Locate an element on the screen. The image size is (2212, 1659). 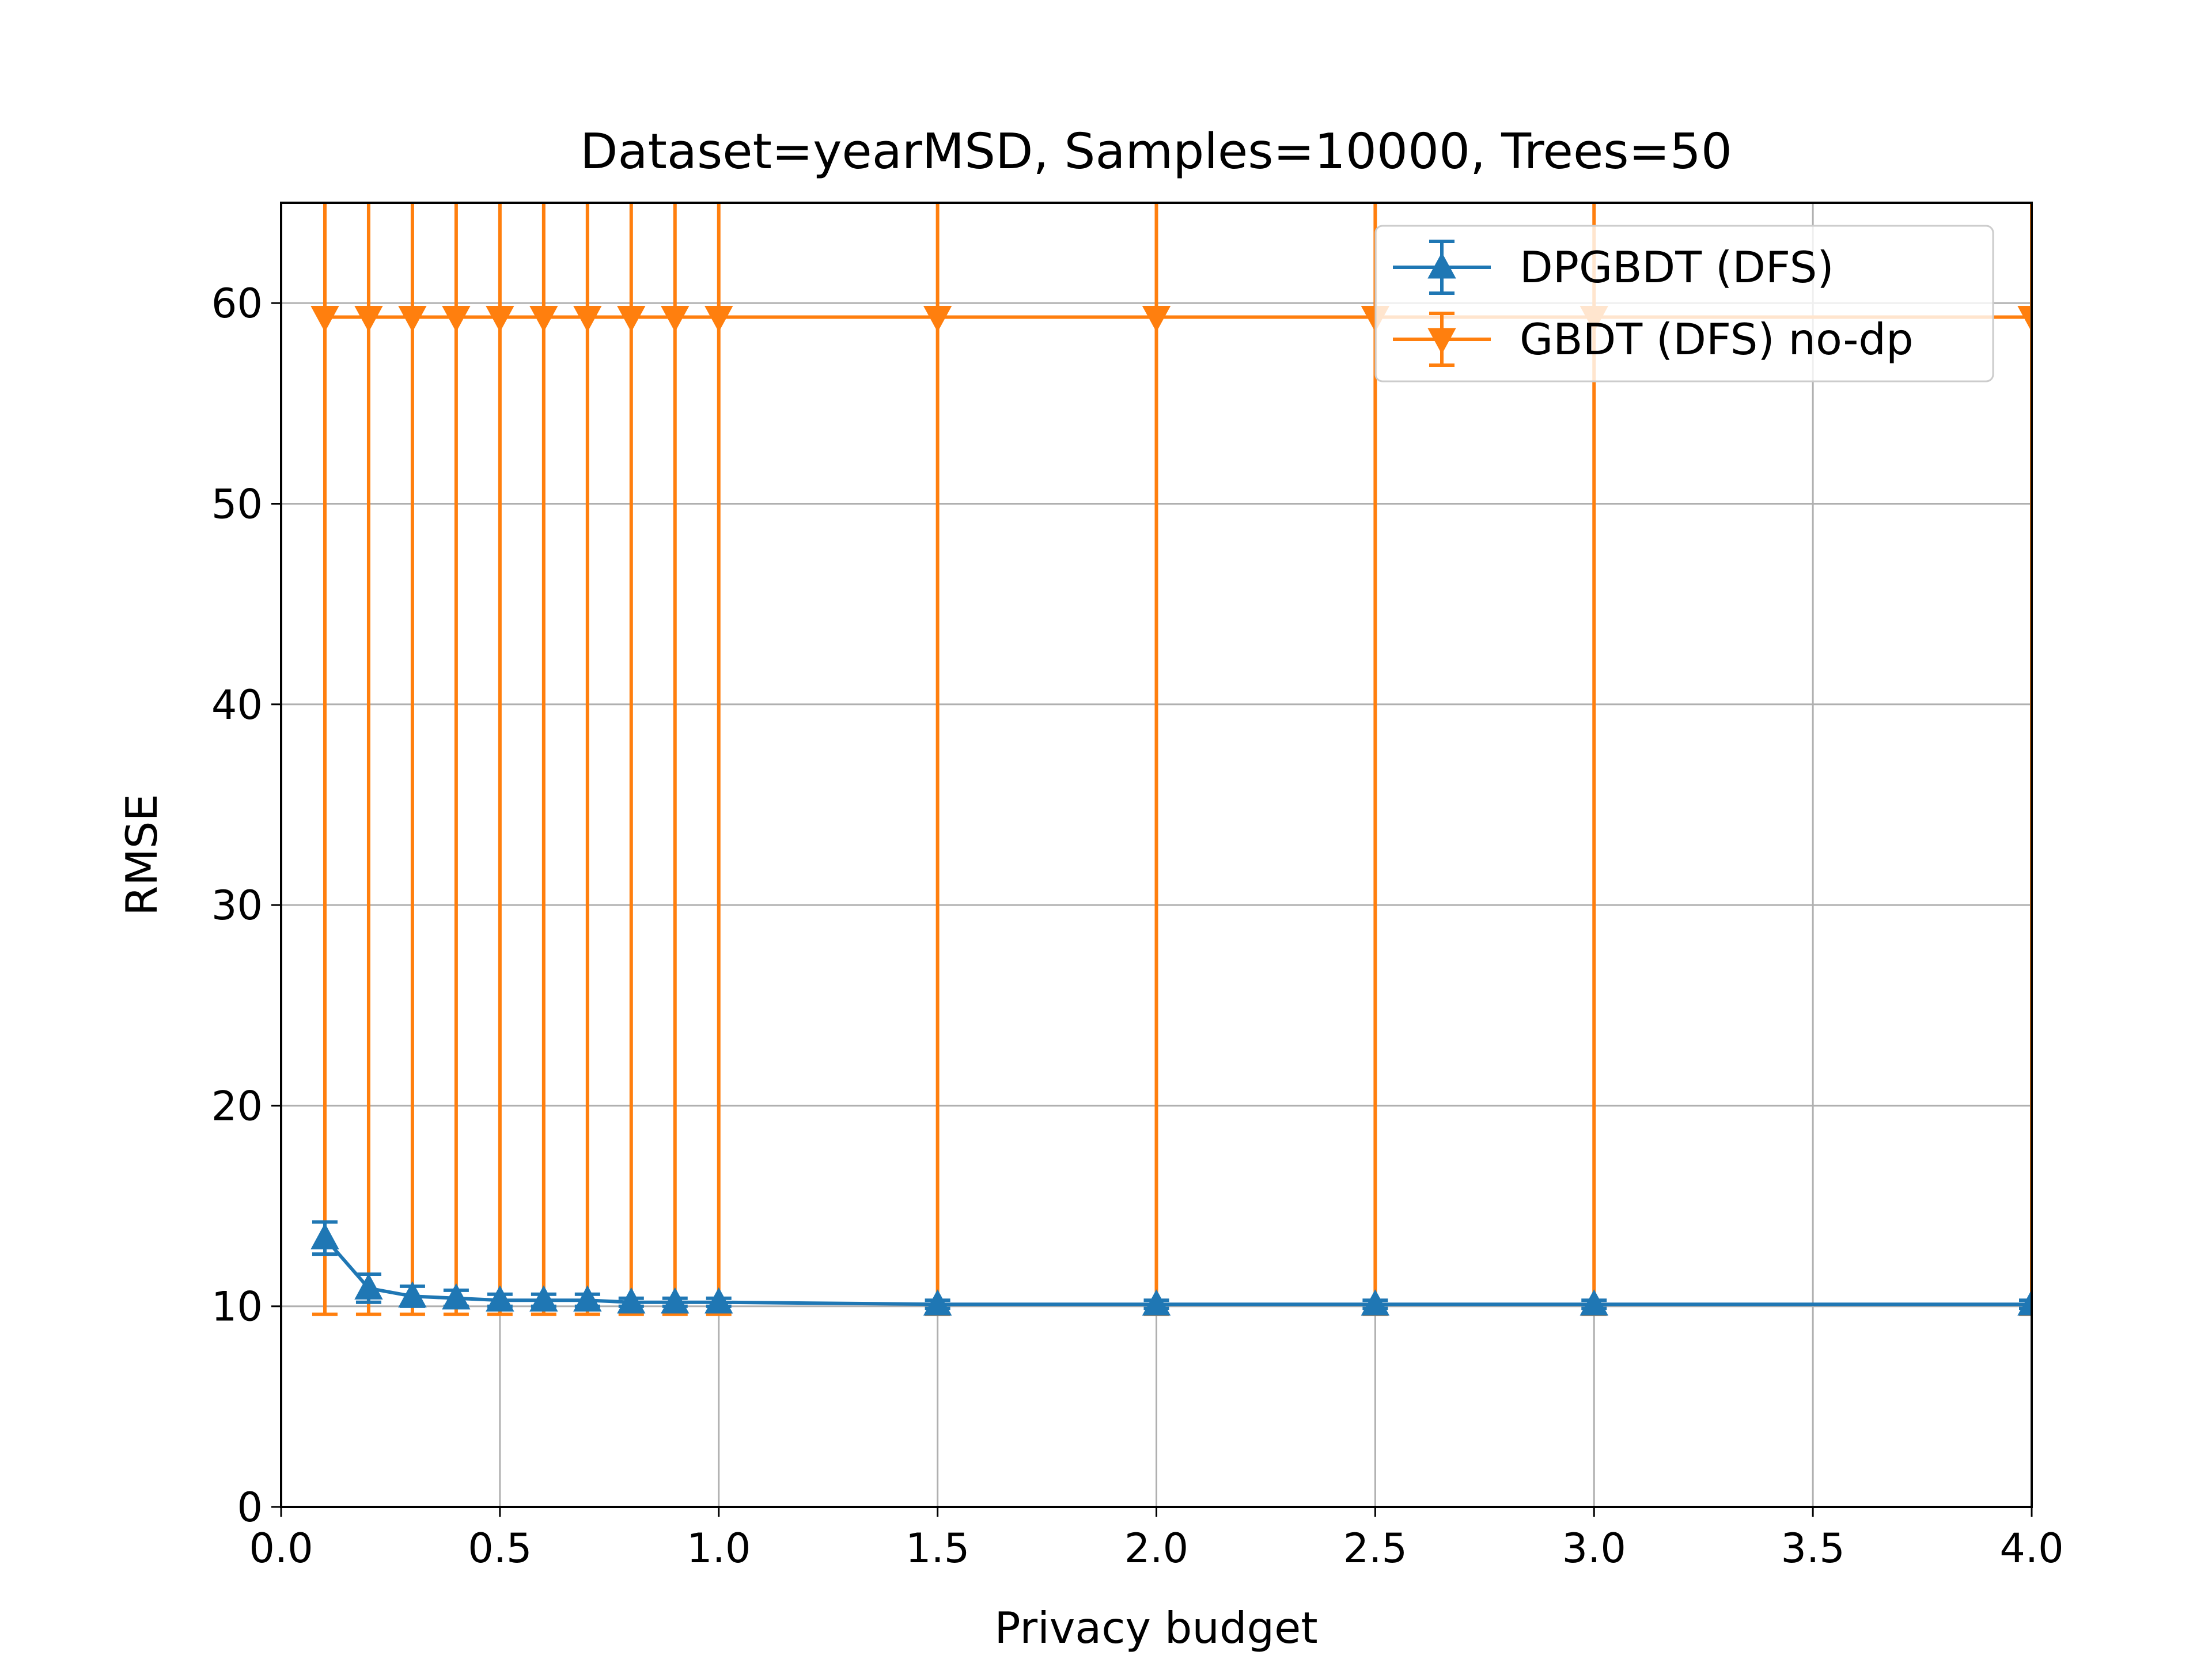
x-tick-label: 3.5 is located at coordinates (1812, 1548).